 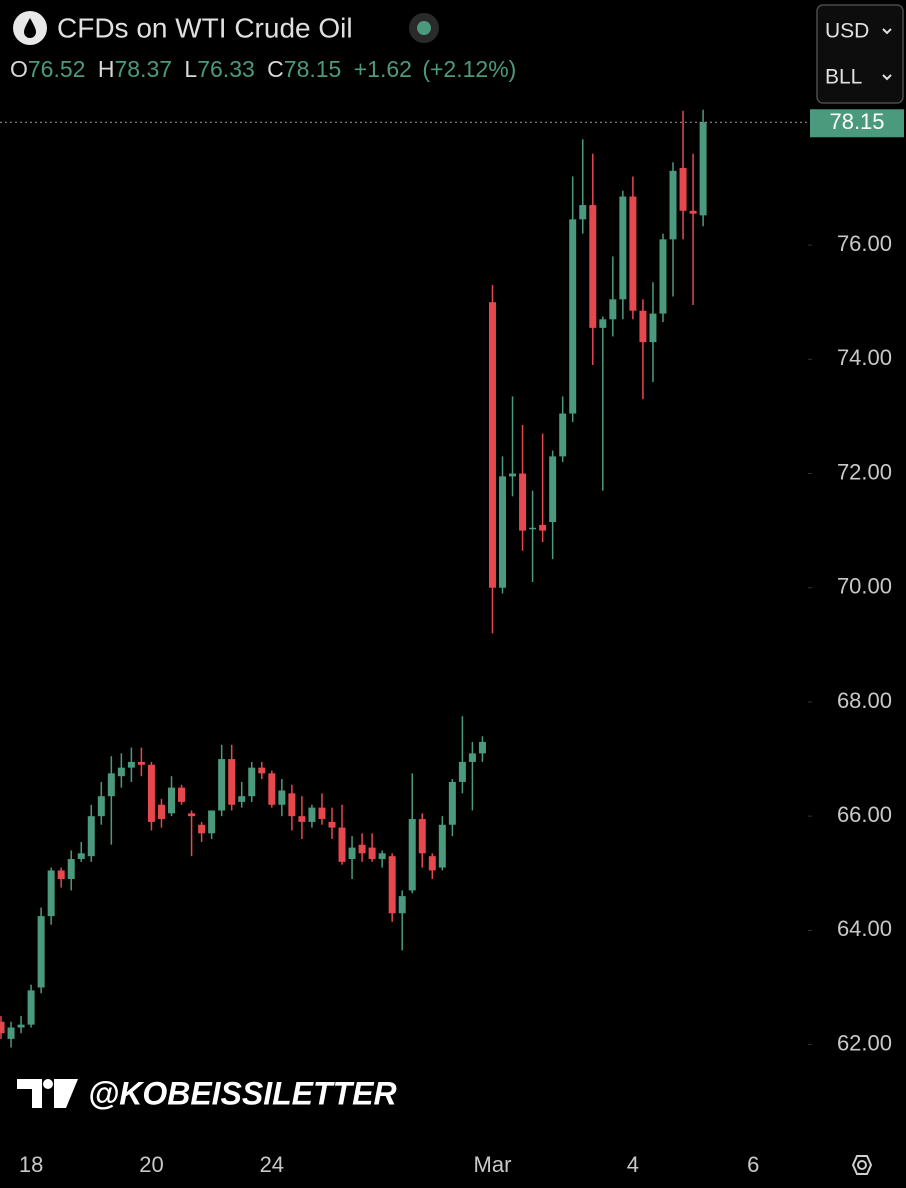 I want to click on symbol-title: CFDs on WTI Crude Oil, so click(x=205, y=27).